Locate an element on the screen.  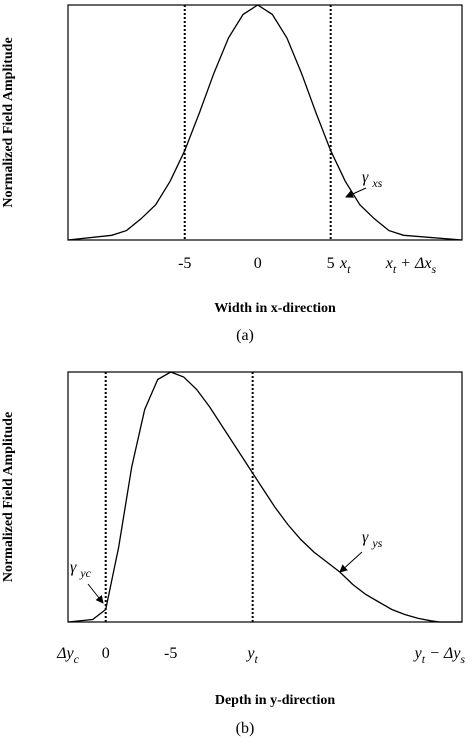
x-tick-label: yt − Δys is located at coordinates (439, 655).